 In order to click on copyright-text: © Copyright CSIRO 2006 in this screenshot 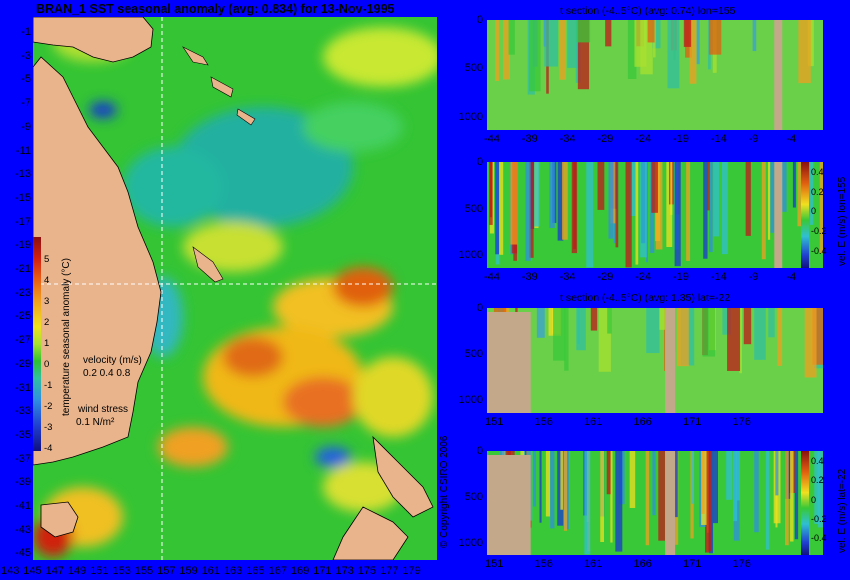, I will do `click(444, 491)`.